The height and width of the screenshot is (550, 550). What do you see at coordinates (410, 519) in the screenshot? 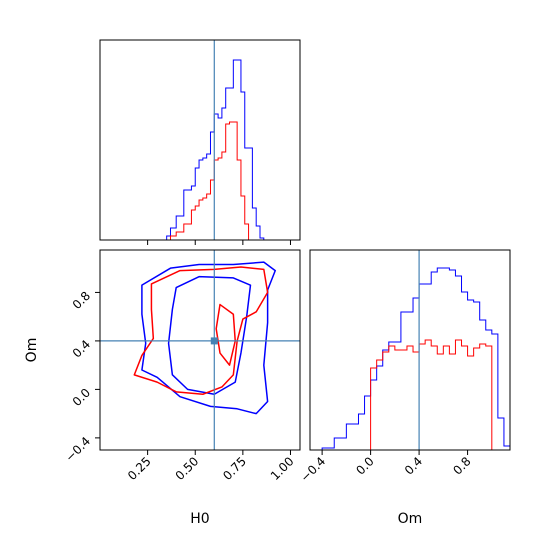
I see `x-axis-label-om: Om` at bounding box center [410, 519].